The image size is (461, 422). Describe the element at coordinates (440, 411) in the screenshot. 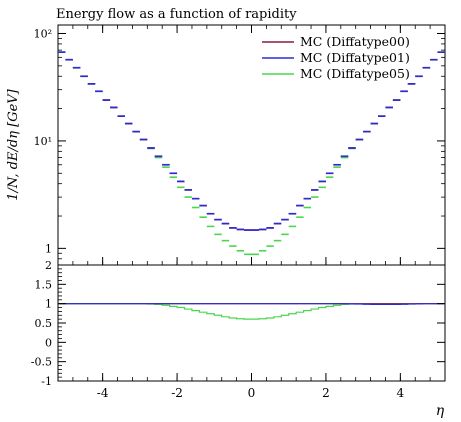

I see `x-axis-label: η` at that location.